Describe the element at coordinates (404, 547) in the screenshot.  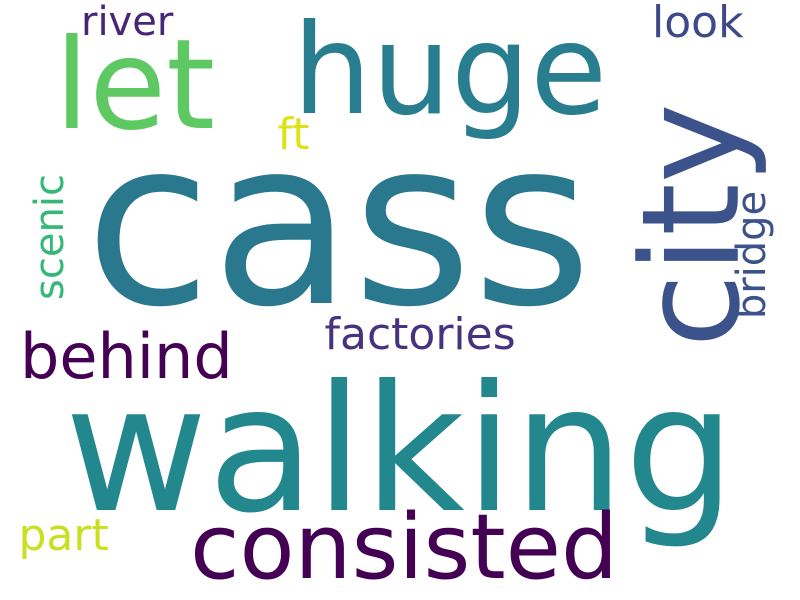
I see `word-consisted: consisted` at that location.